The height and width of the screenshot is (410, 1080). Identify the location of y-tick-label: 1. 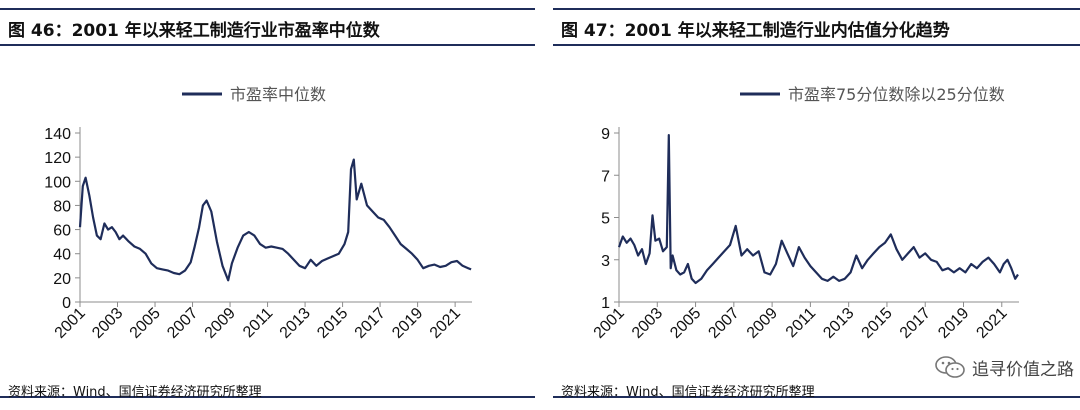
(605, 303).